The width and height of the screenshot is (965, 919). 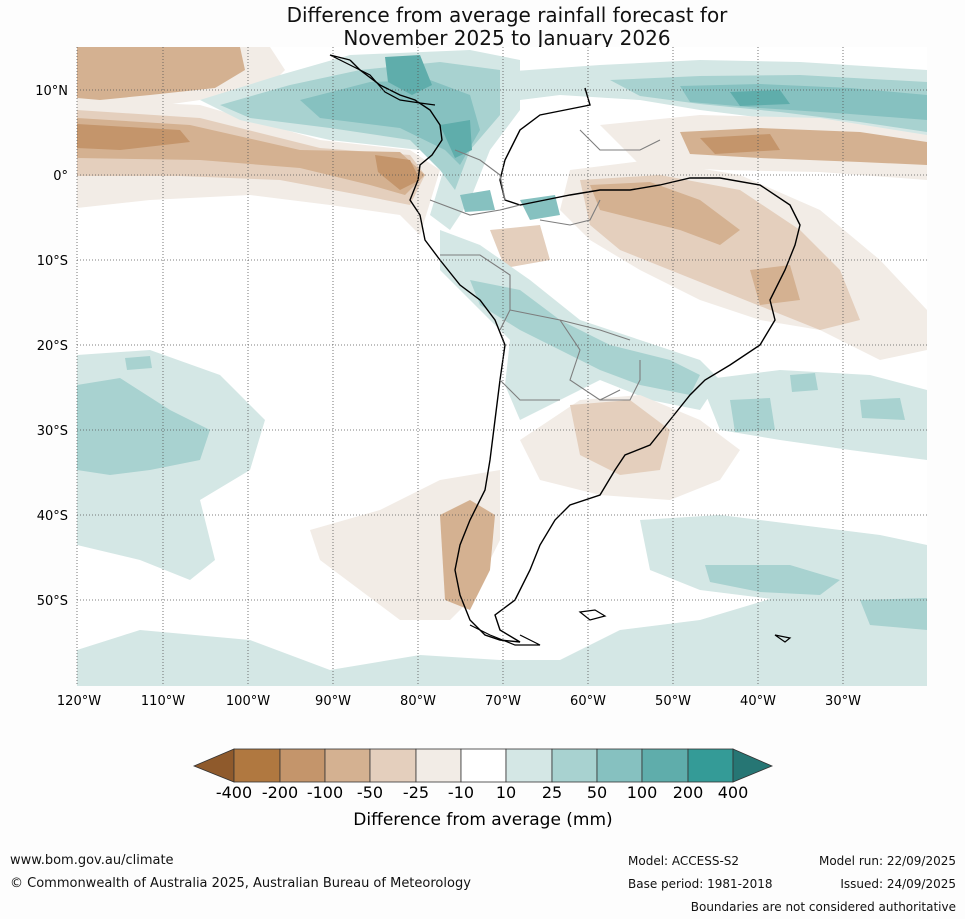 What do you see at coordinates (758, 701) in the screenshot?
I see `lon-label: 40°W` at bounding box center [758, 701].